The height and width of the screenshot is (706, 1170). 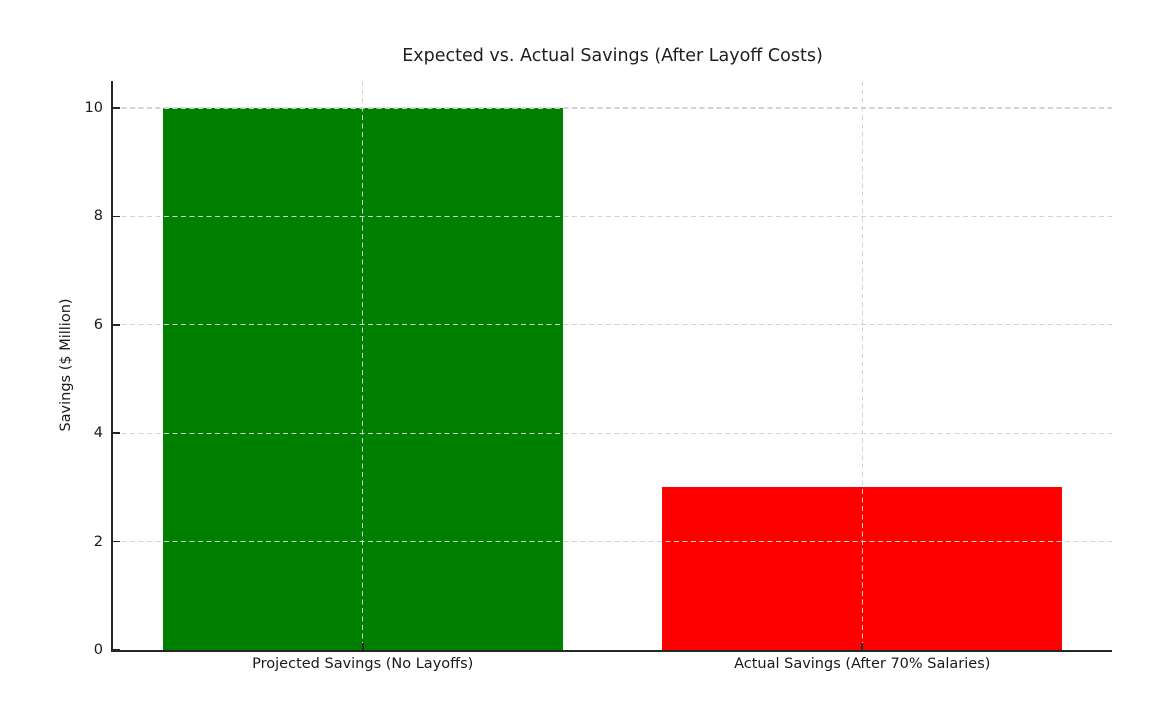 What do you see at coordinates (98, 324) in the screenshot?
I see `y-tick-label: 6` at bounding box center [98, 324].